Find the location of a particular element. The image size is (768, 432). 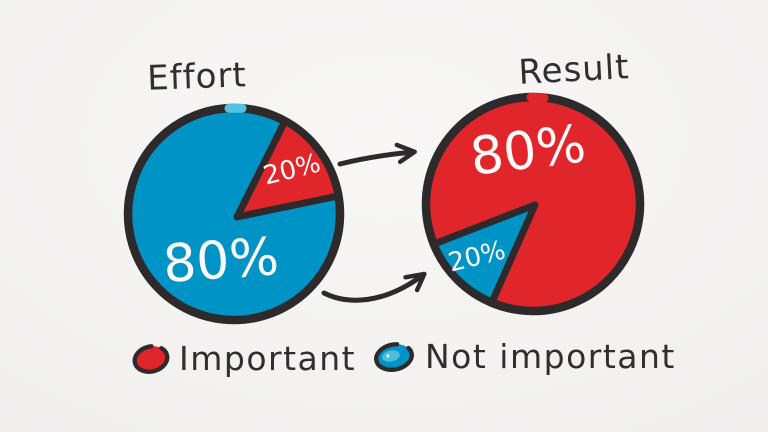

result-pie-outline-gap is located at coordinates (537, 97).